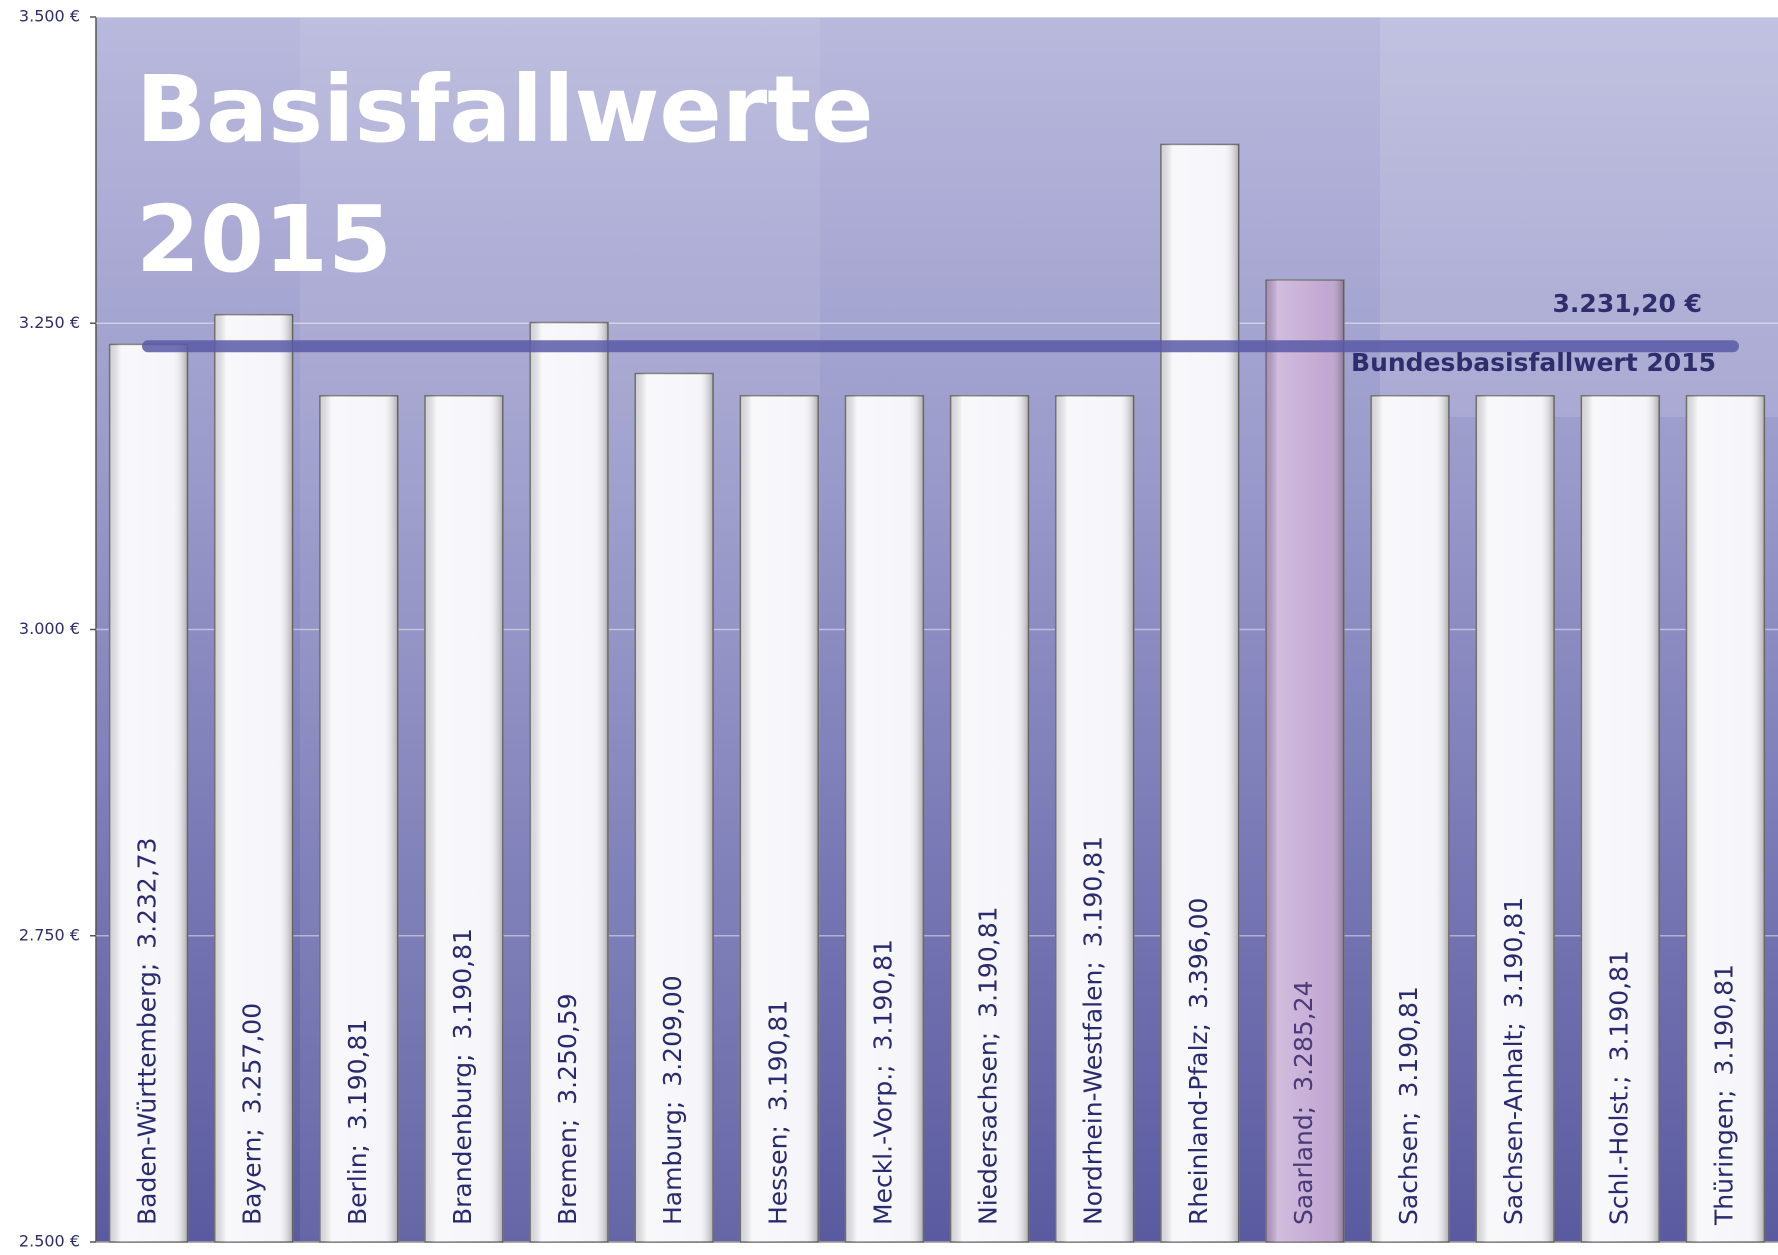 Image resolution: width=1778 pixels, height=1255 pixels. What do you see at coordinates (1627, 303) in the screenshot?
I see `reference-value-label: 3.231,20 €` at bounding box center [1627, 303].